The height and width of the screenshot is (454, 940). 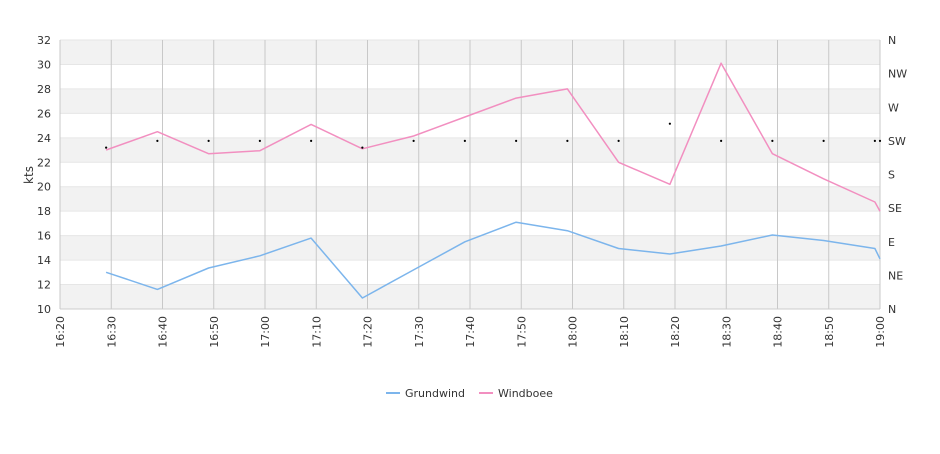 I want to click on x-tick-label: 17:40, so click(x=470, y=332).